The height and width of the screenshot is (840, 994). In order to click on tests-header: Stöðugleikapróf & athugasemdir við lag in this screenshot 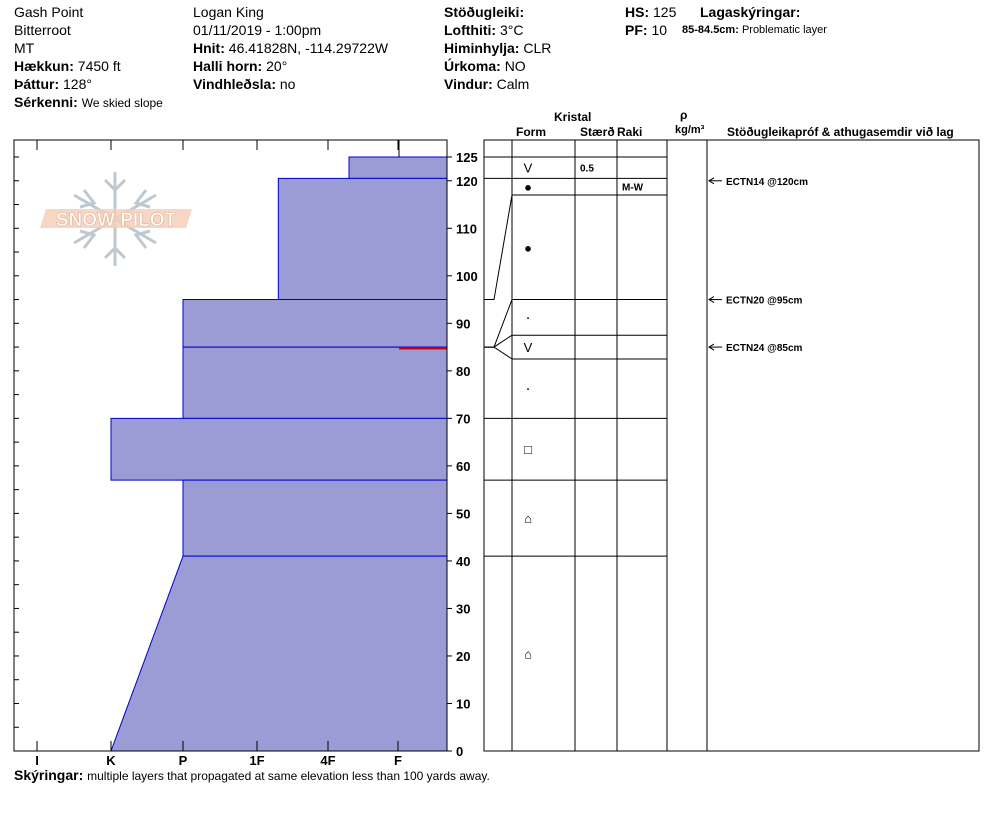, I will do `click(840, 132)`.